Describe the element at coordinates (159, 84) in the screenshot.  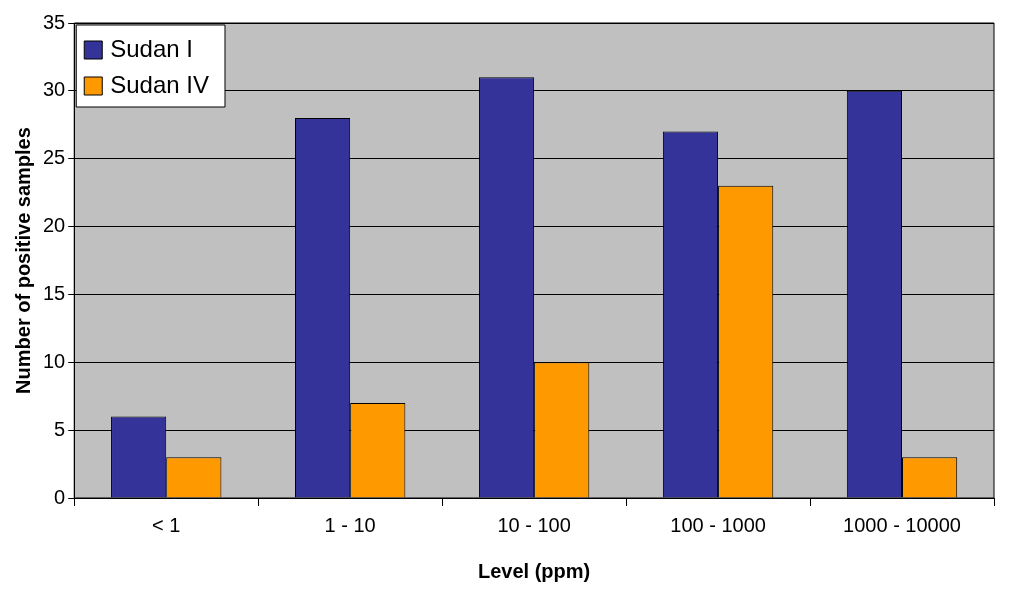
I see `legend-label: Sudan IV` at that location.